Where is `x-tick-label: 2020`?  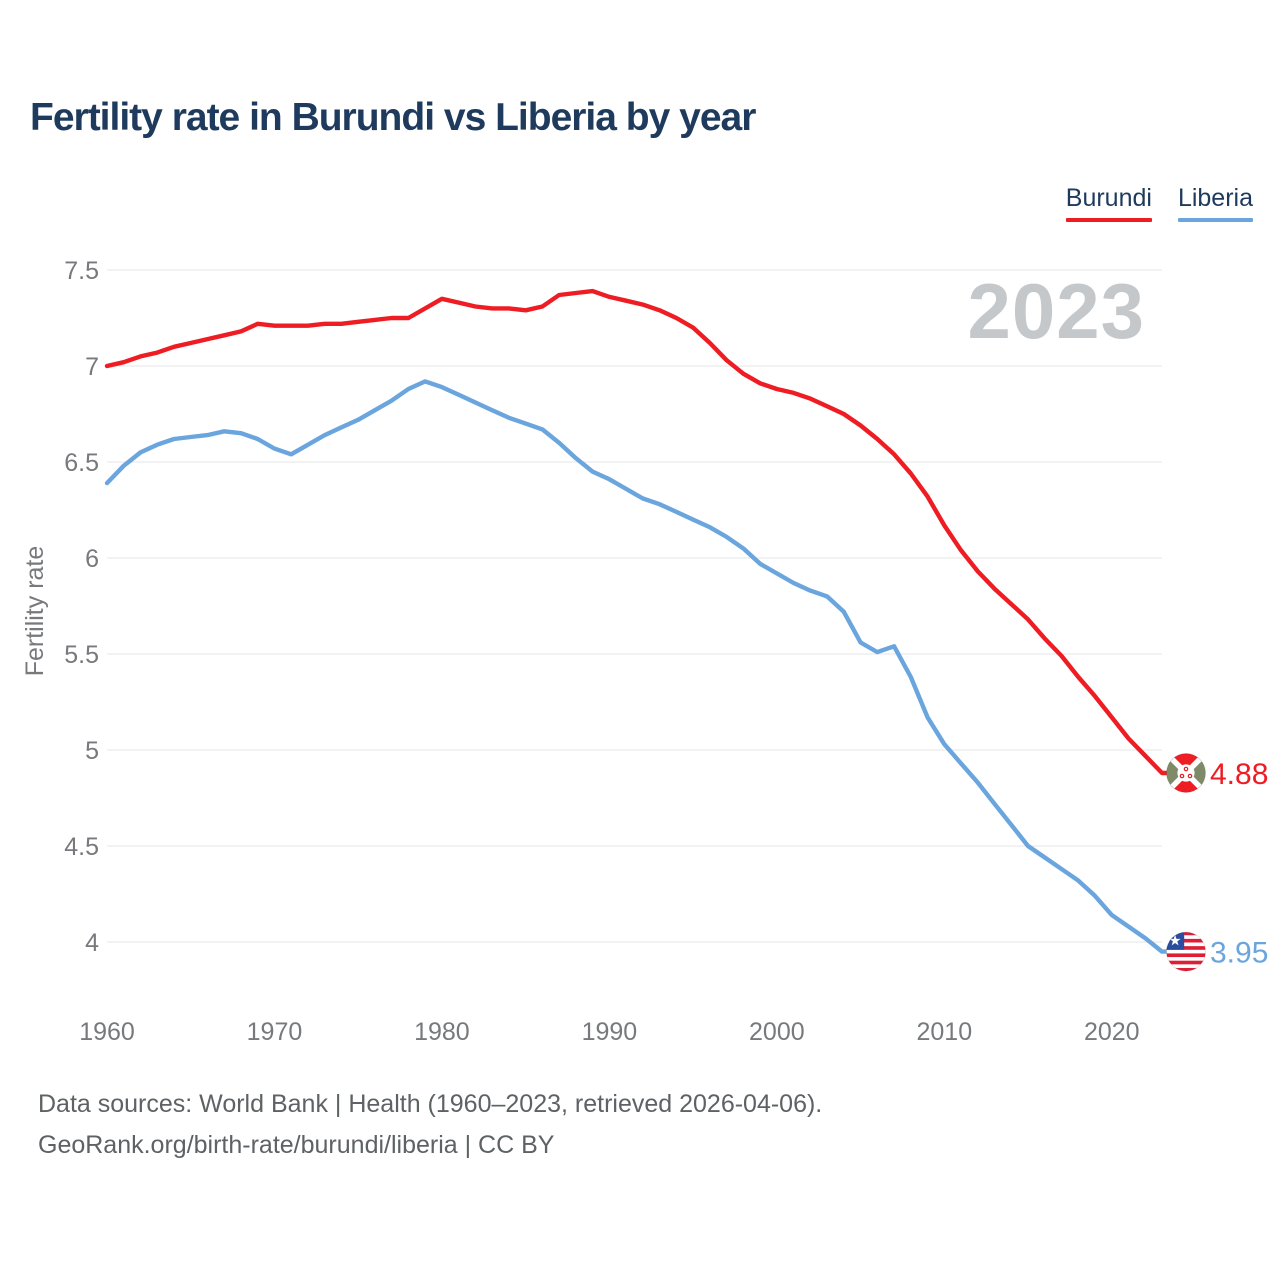
x-tick-label: 2020 is located at coordinates (1112, 1032).